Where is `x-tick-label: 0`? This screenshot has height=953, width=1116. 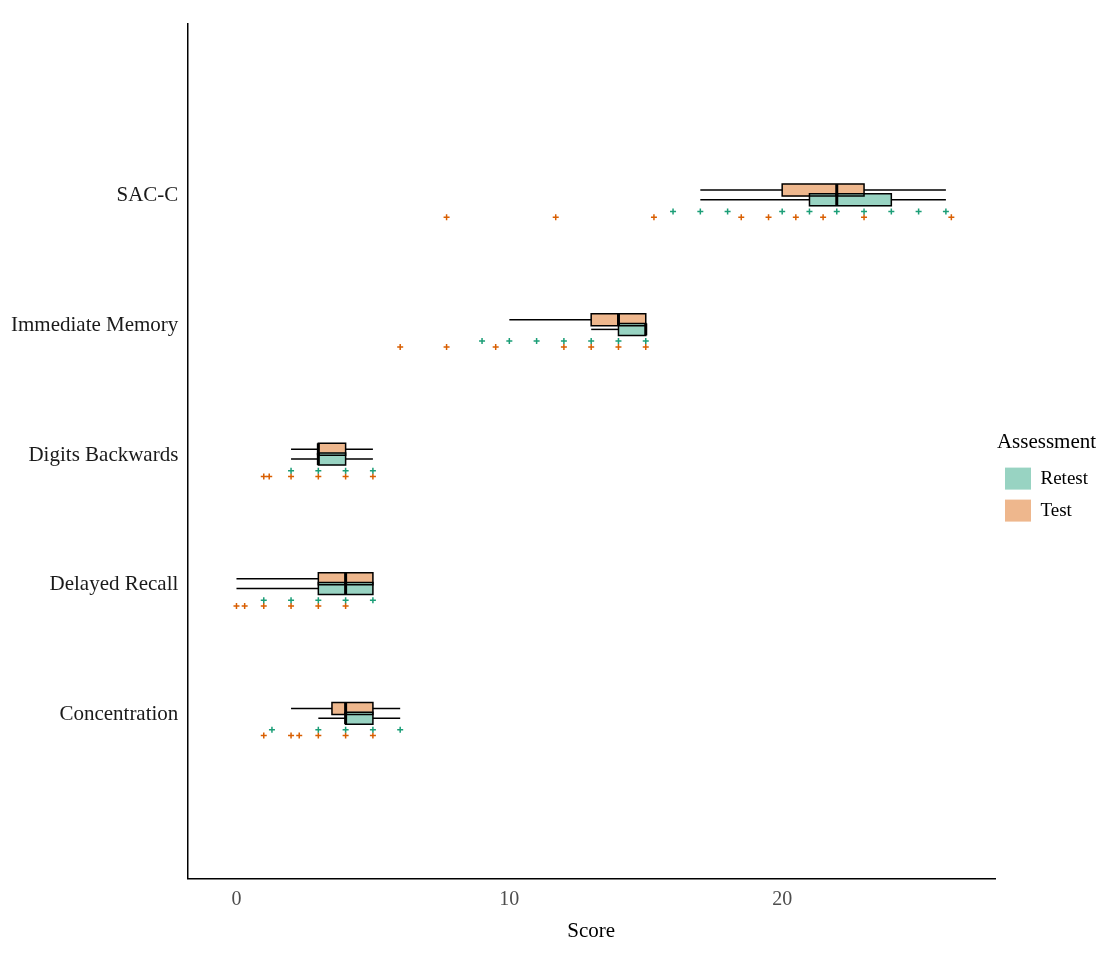 x-tick-label: 0 is located at coordinates (236, 898).